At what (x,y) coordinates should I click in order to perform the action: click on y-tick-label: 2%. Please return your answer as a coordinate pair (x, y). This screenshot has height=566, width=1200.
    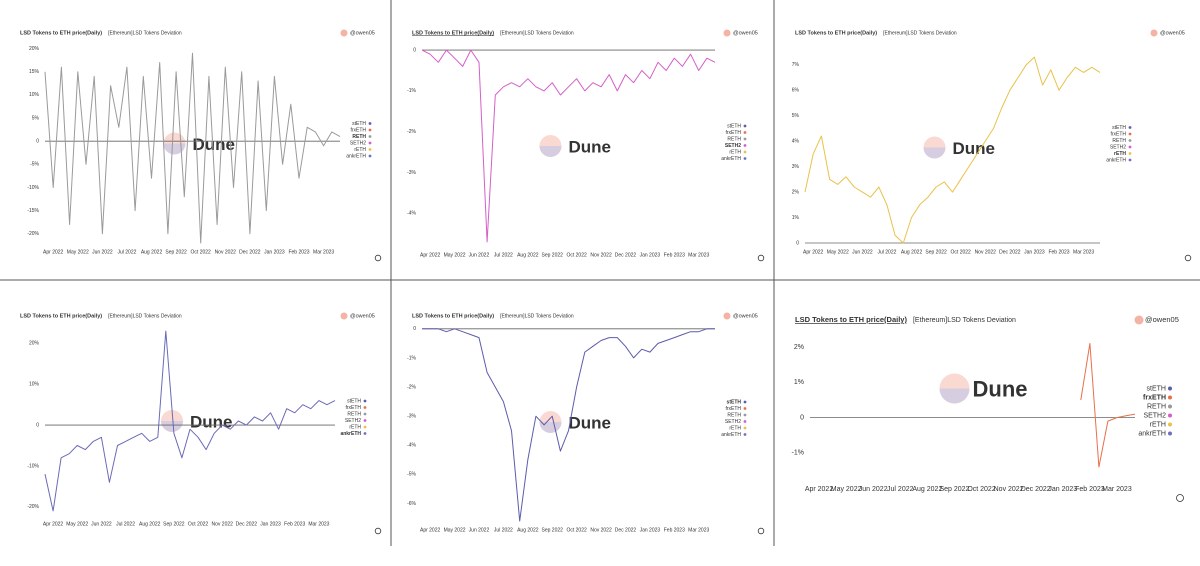
    Looking at the image, I should click on (796, 192).